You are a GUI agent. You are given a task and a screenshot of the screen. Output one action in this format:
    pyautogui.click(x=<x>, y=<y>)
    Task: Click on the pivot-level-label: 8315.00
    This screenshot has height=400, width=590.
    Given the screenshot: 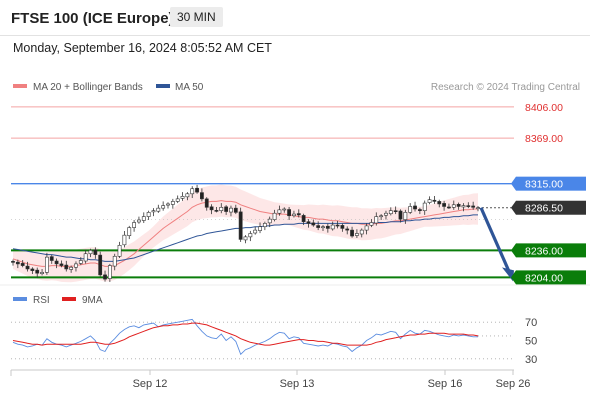 What is the action you would take?
    pyautogui.click(x=544, y=185)
    